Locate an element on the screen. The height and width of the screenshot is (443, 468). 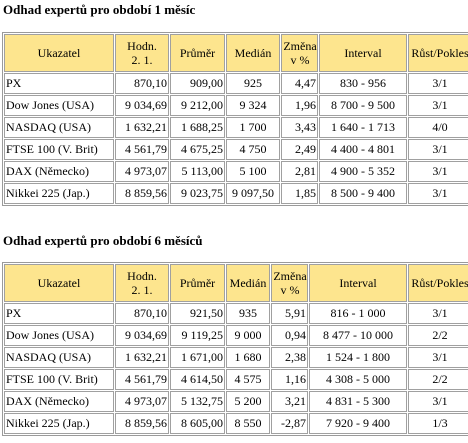
cell-median: 1 680 is located at coordinates (248, 357).